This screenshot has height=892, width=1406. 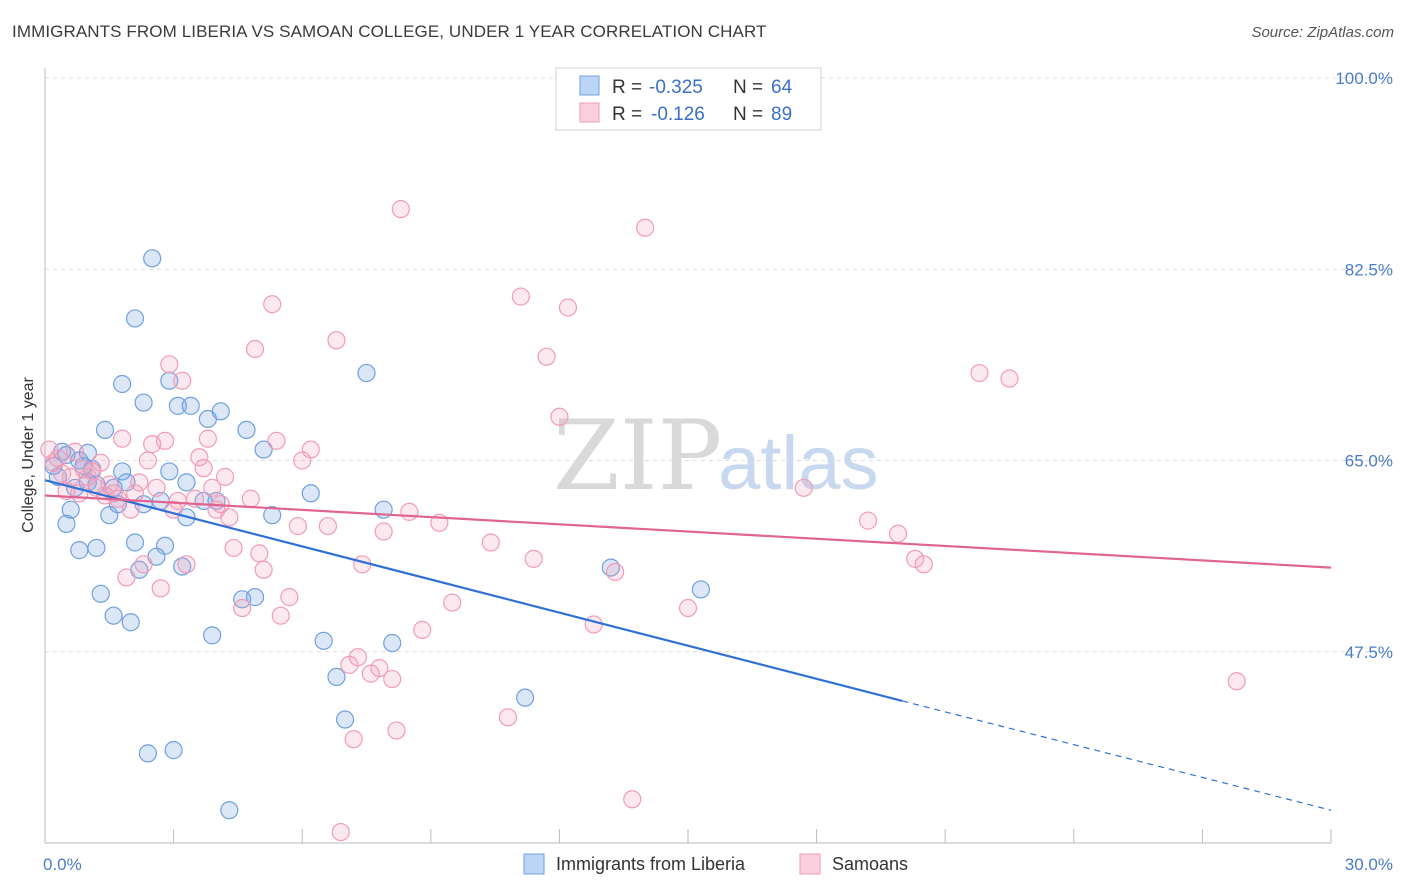 I want to click on trend-line-samoans, so click(x=688, y=531).